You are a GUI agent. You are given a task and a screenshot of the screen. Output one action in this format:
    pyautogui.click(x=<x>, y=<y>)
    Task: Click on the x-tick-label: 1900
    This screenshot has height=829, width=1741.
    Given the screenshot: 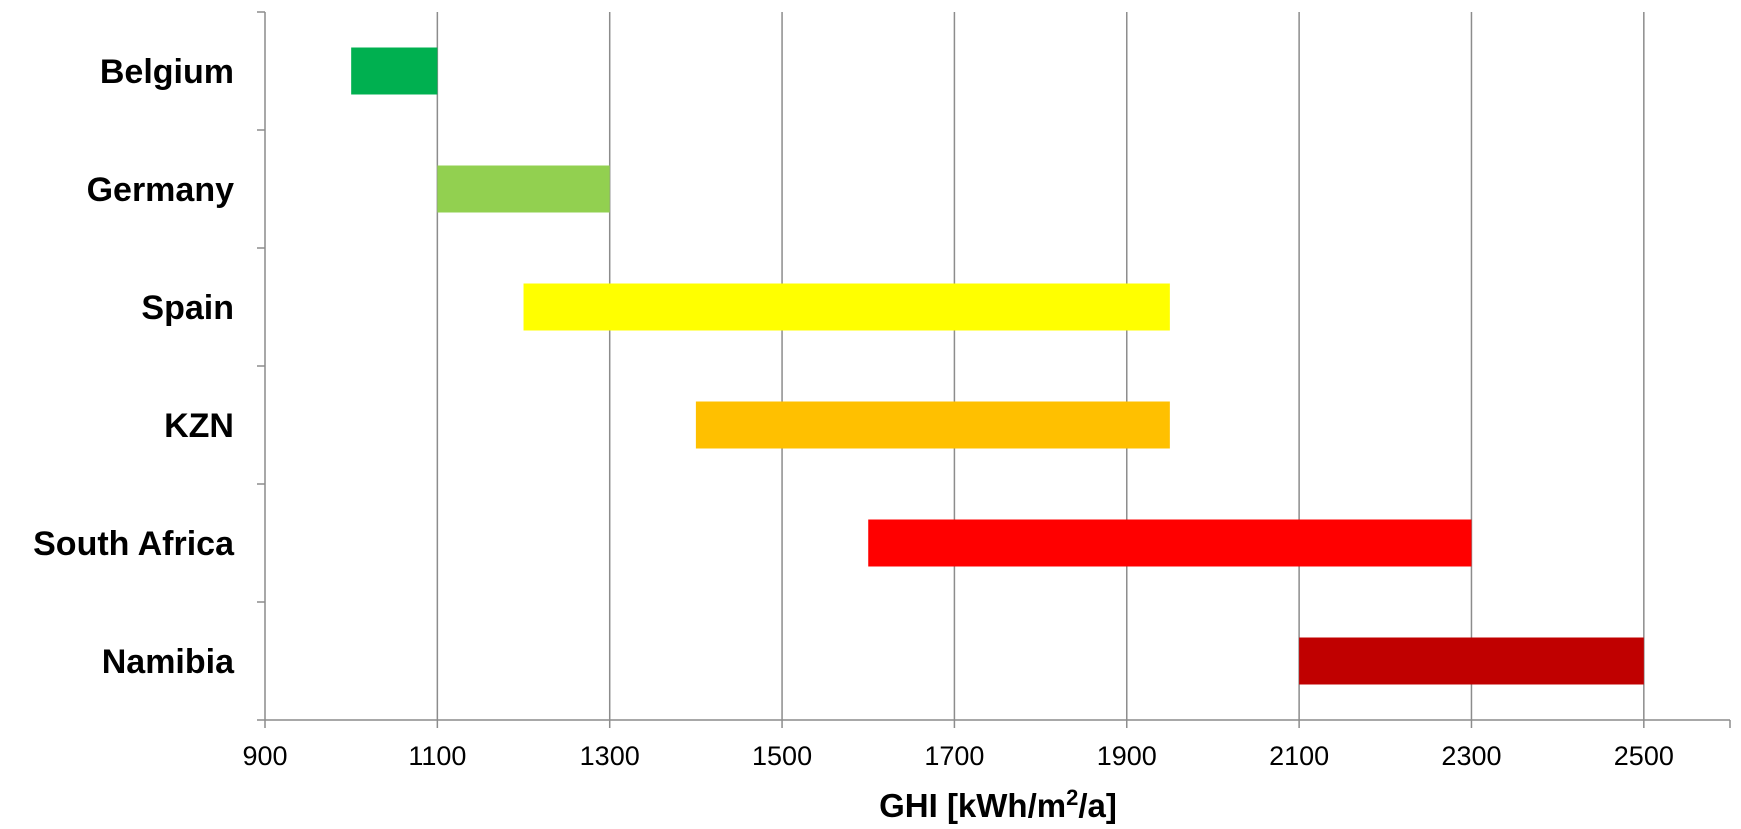 What is the action you would take?
    pyautogui.click(x=1127, y=756)
    